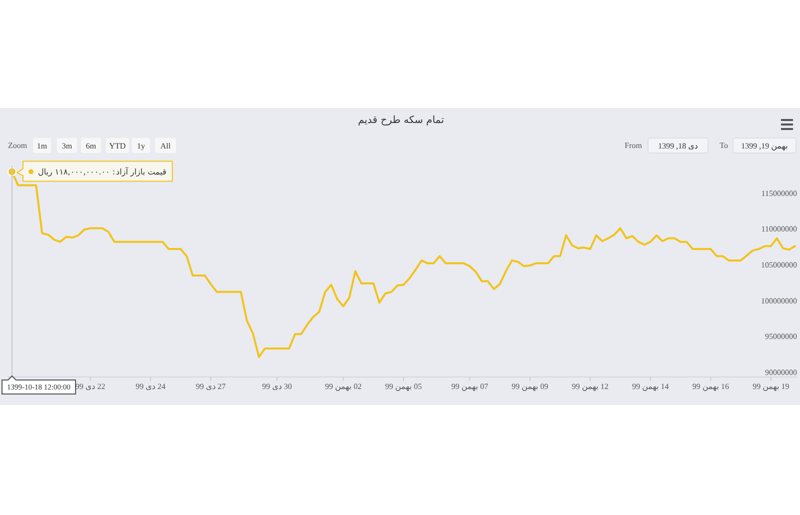  What do you see at coordinates (277, 386) in the screenshot?
I see `x-tick-label: 30 دی 99` at bounding box center [277, 386].